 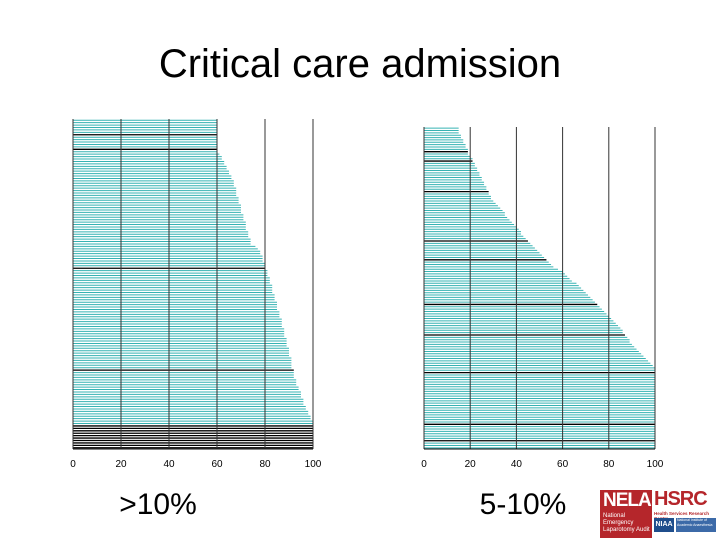 What do you see at coordinates (523, 504) in the screenshot?
I see `group-label-mid: 5-10%` at bounding box center [523, 504].